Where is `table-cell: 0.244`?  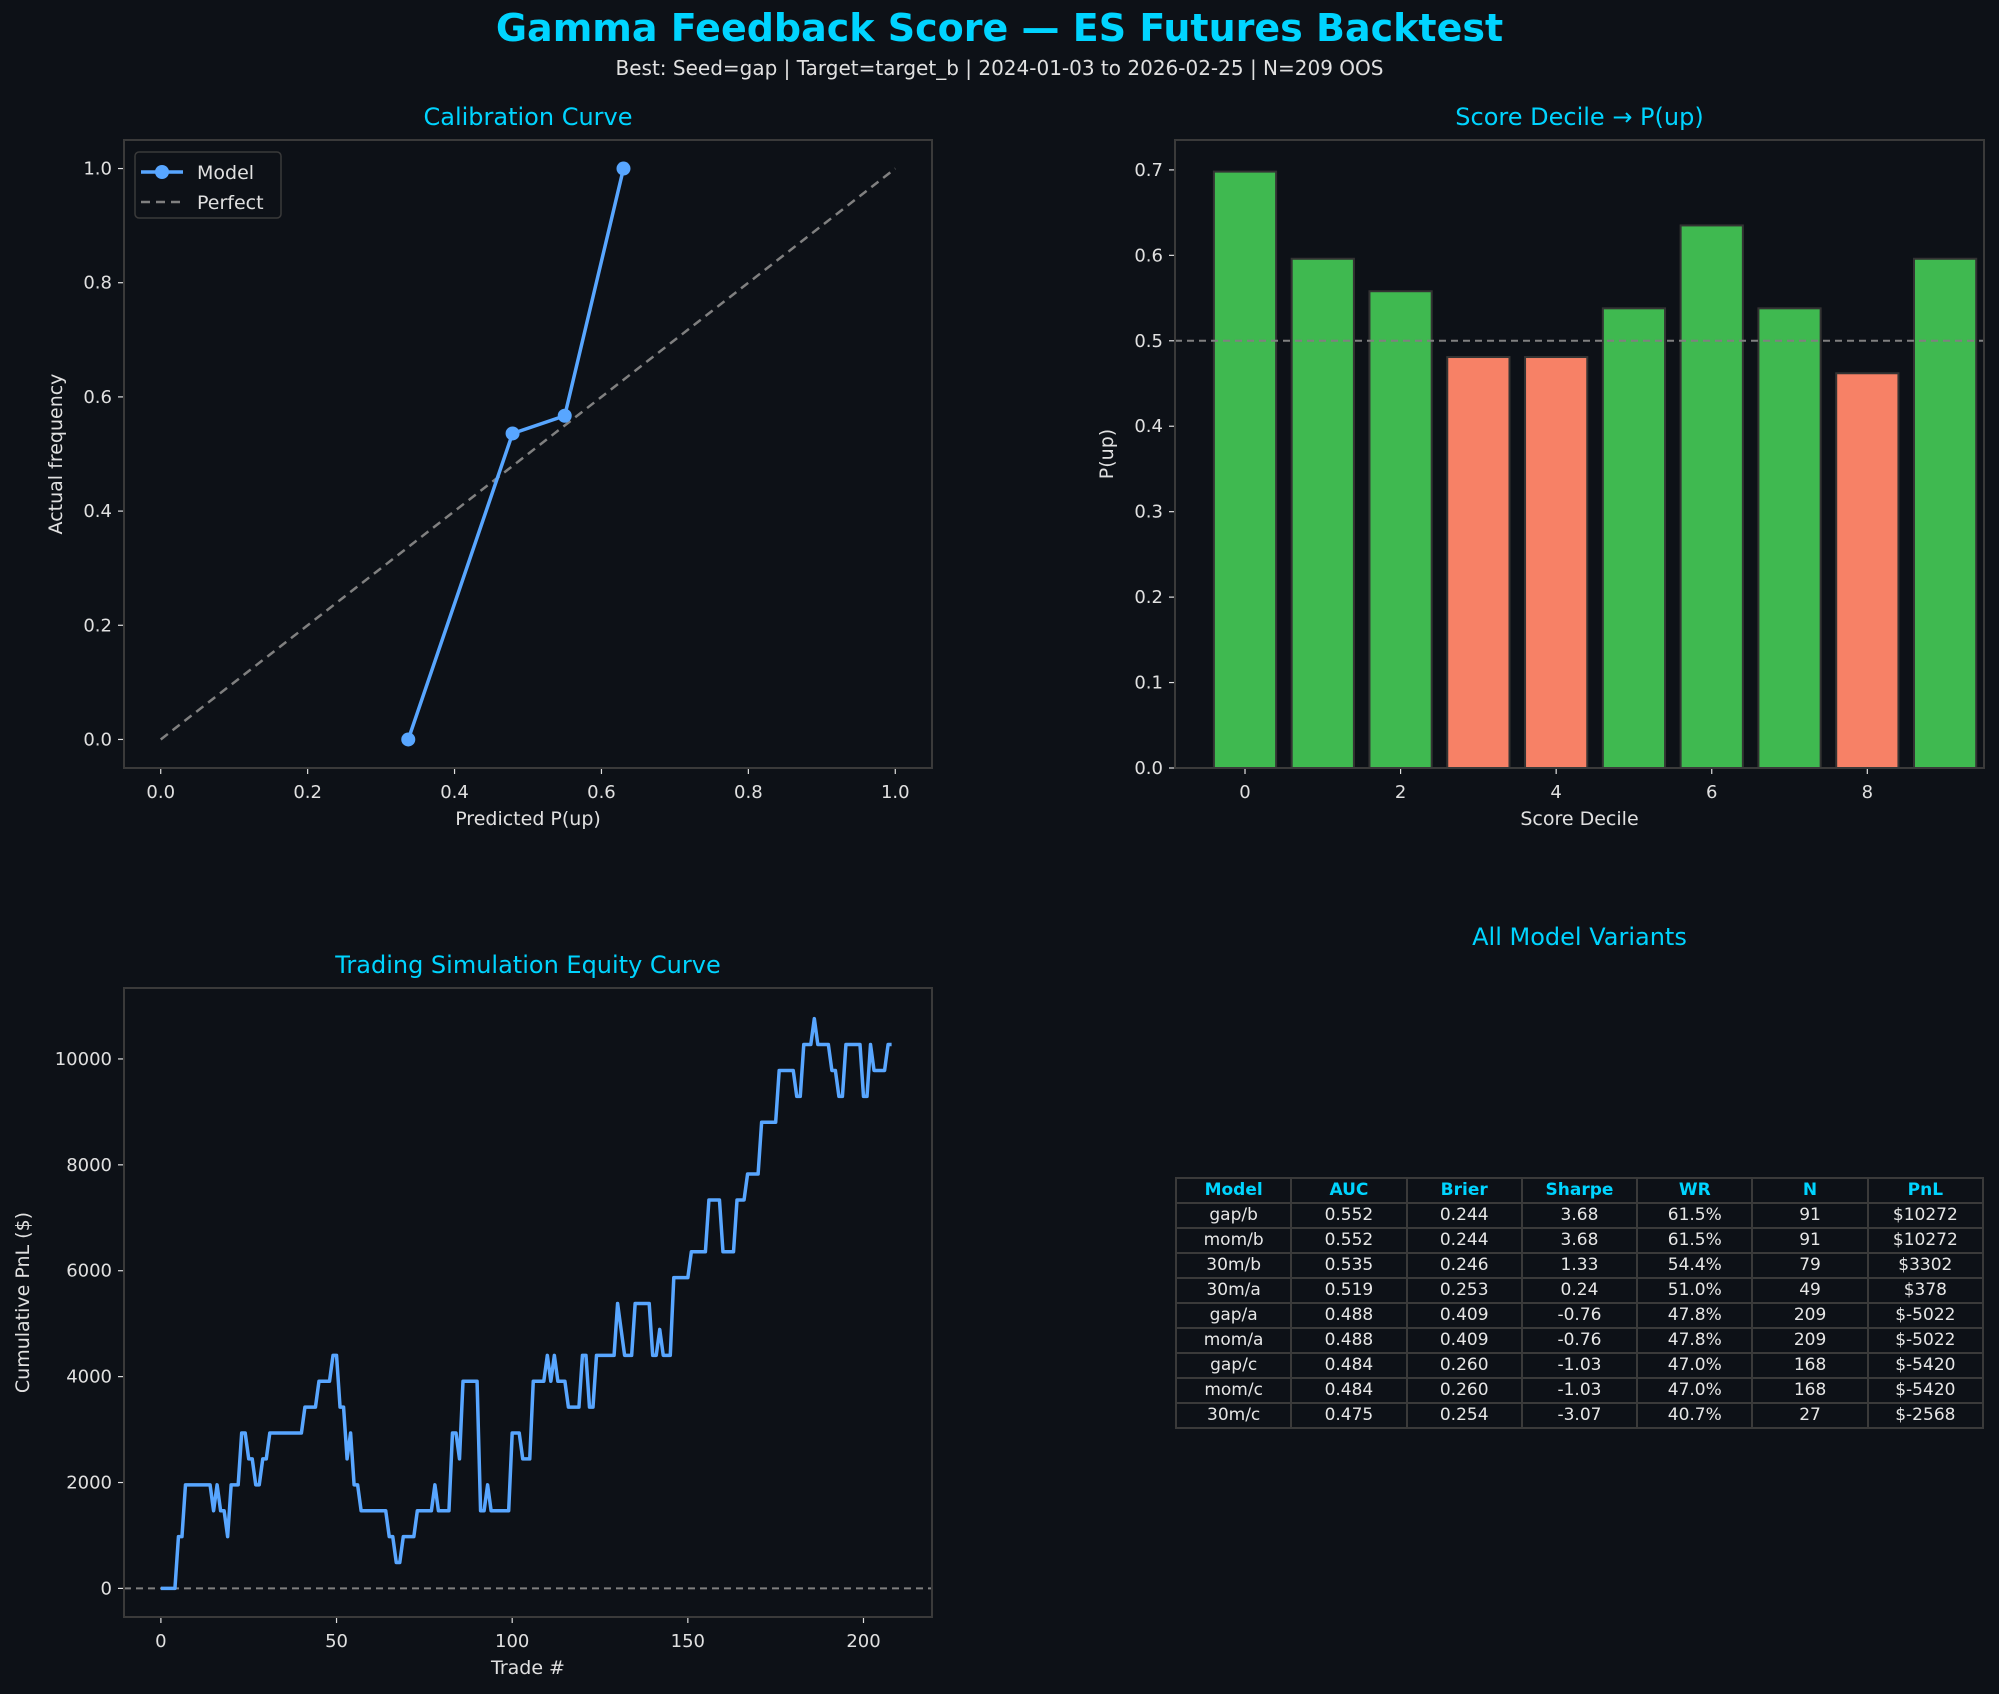
table-cell: 0.244 is located at coordinates (1464, 1215).